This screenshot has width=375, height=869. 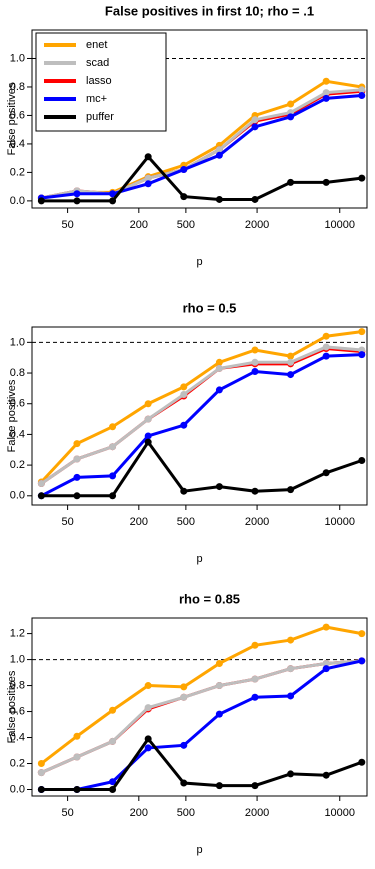 What do you see at coordinates (139, 813) in the screenshot?
I see `x-tick-label: 200` at bounding box center [139, 813].